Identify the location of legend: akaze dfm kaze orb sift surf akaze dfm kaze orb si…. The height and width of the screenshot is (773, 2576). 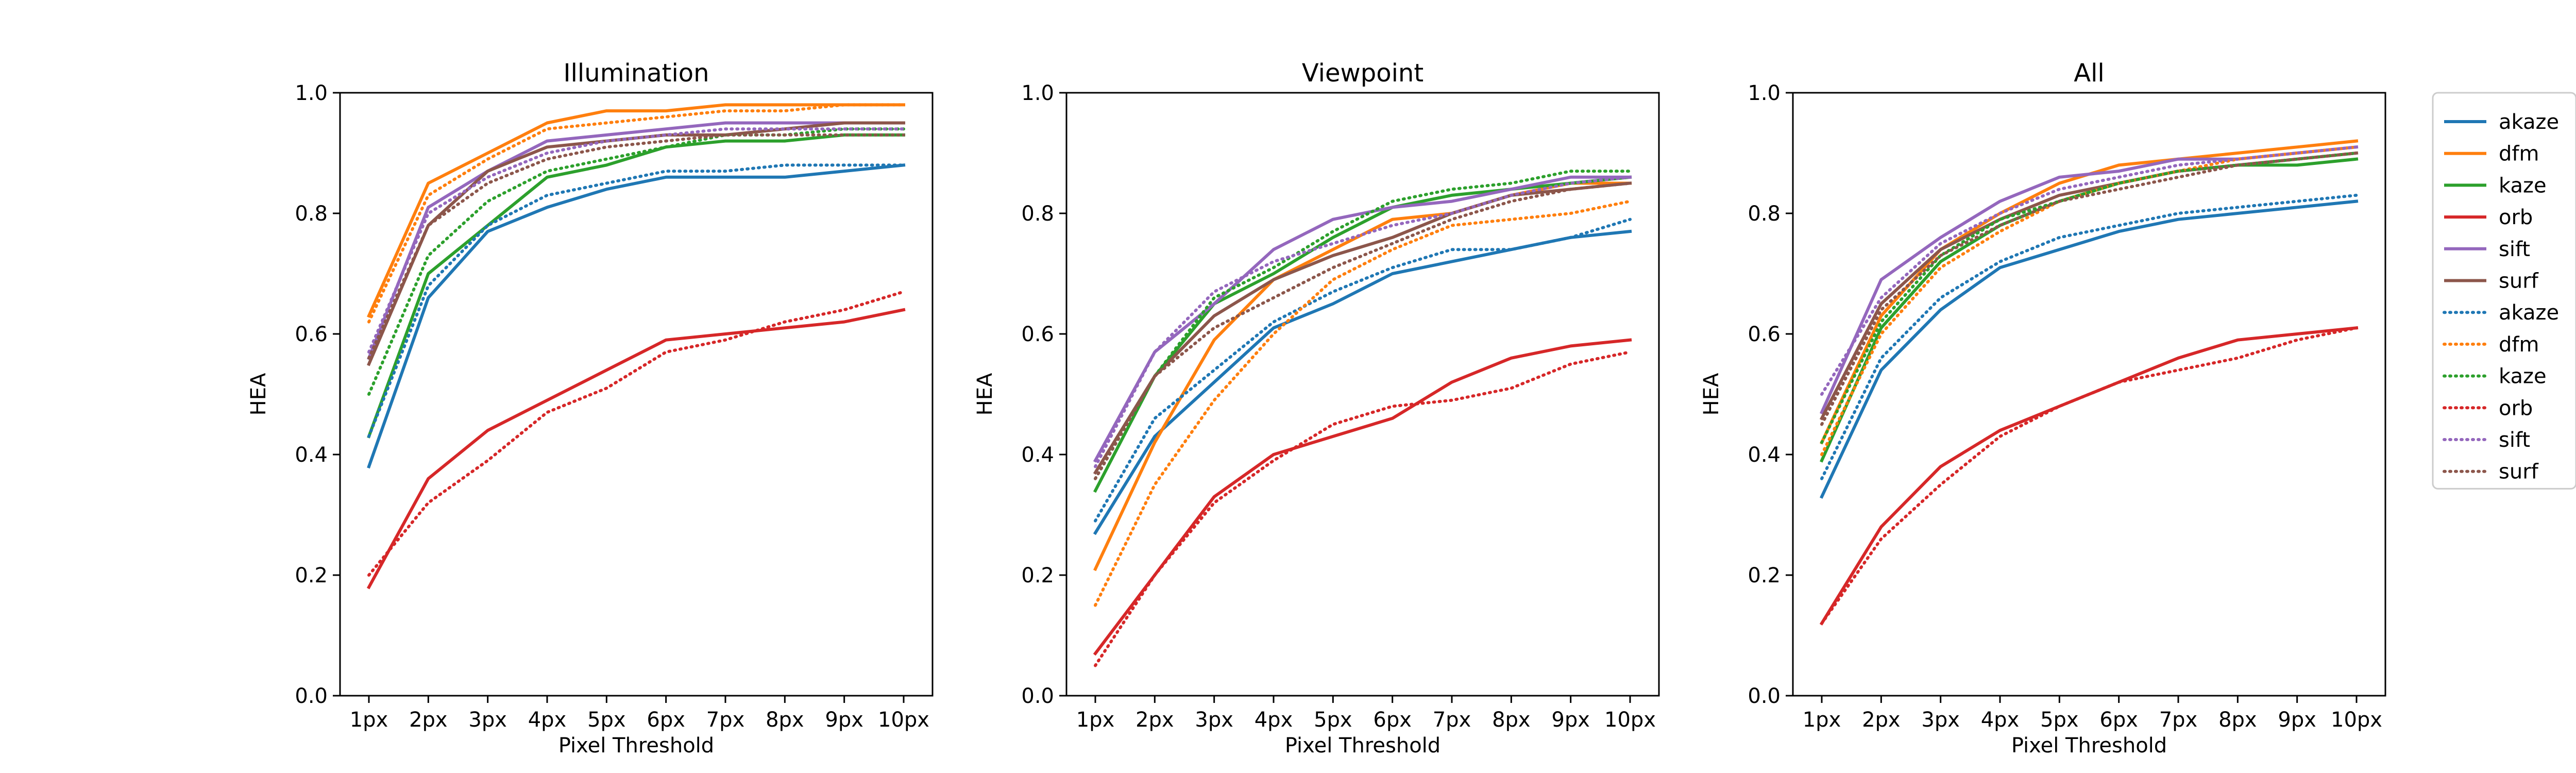
(2504, 291).